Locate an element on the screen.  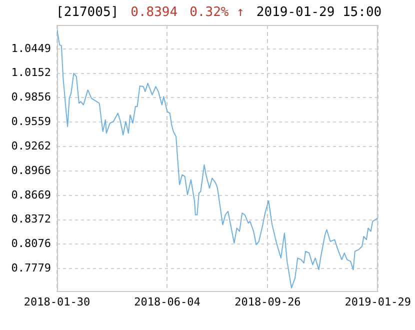
x-tick-label: 2019-01-29 is located at coordinates (378, 301).